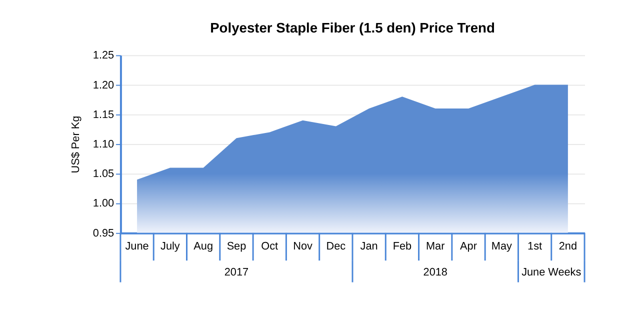  I want to click on x-tick-label: Oct, so click(269, 246).